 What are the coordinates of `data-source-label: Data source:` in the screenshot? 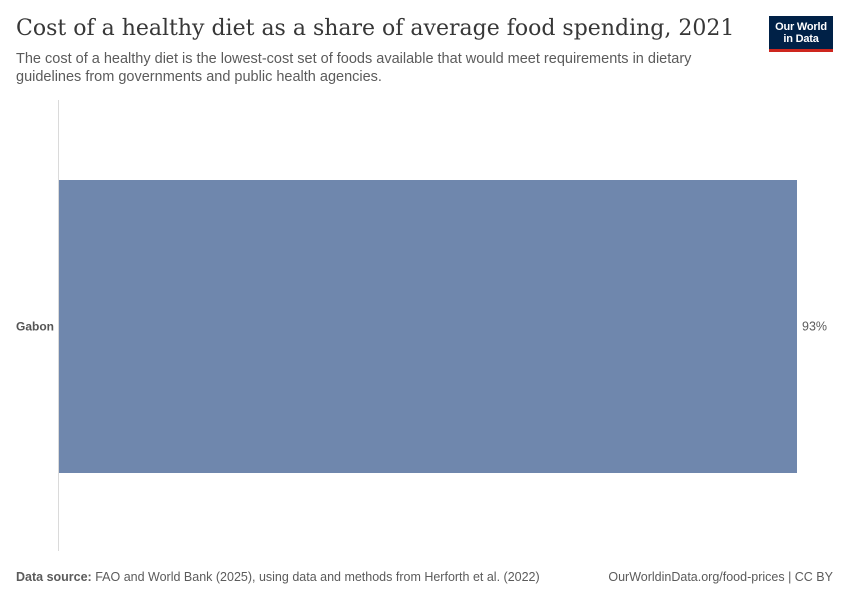 It's located at (54, 577).